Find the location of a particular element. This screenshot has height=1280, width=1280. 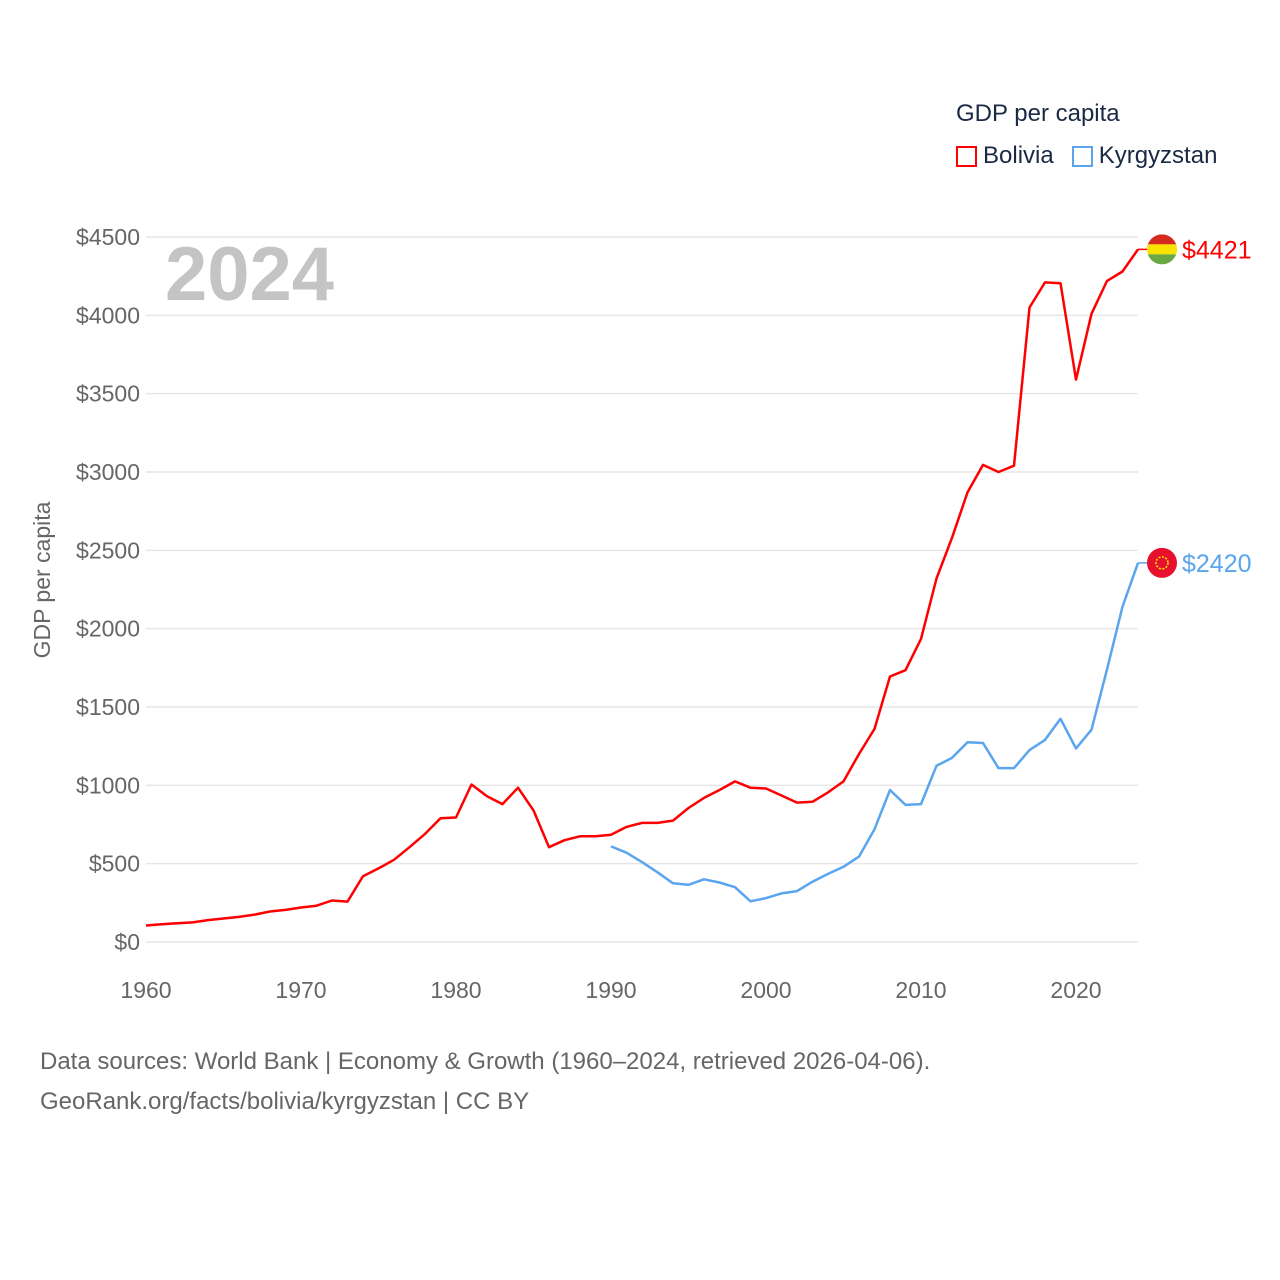

y-tick-label: $1500 is located at coordinates (108, 707).